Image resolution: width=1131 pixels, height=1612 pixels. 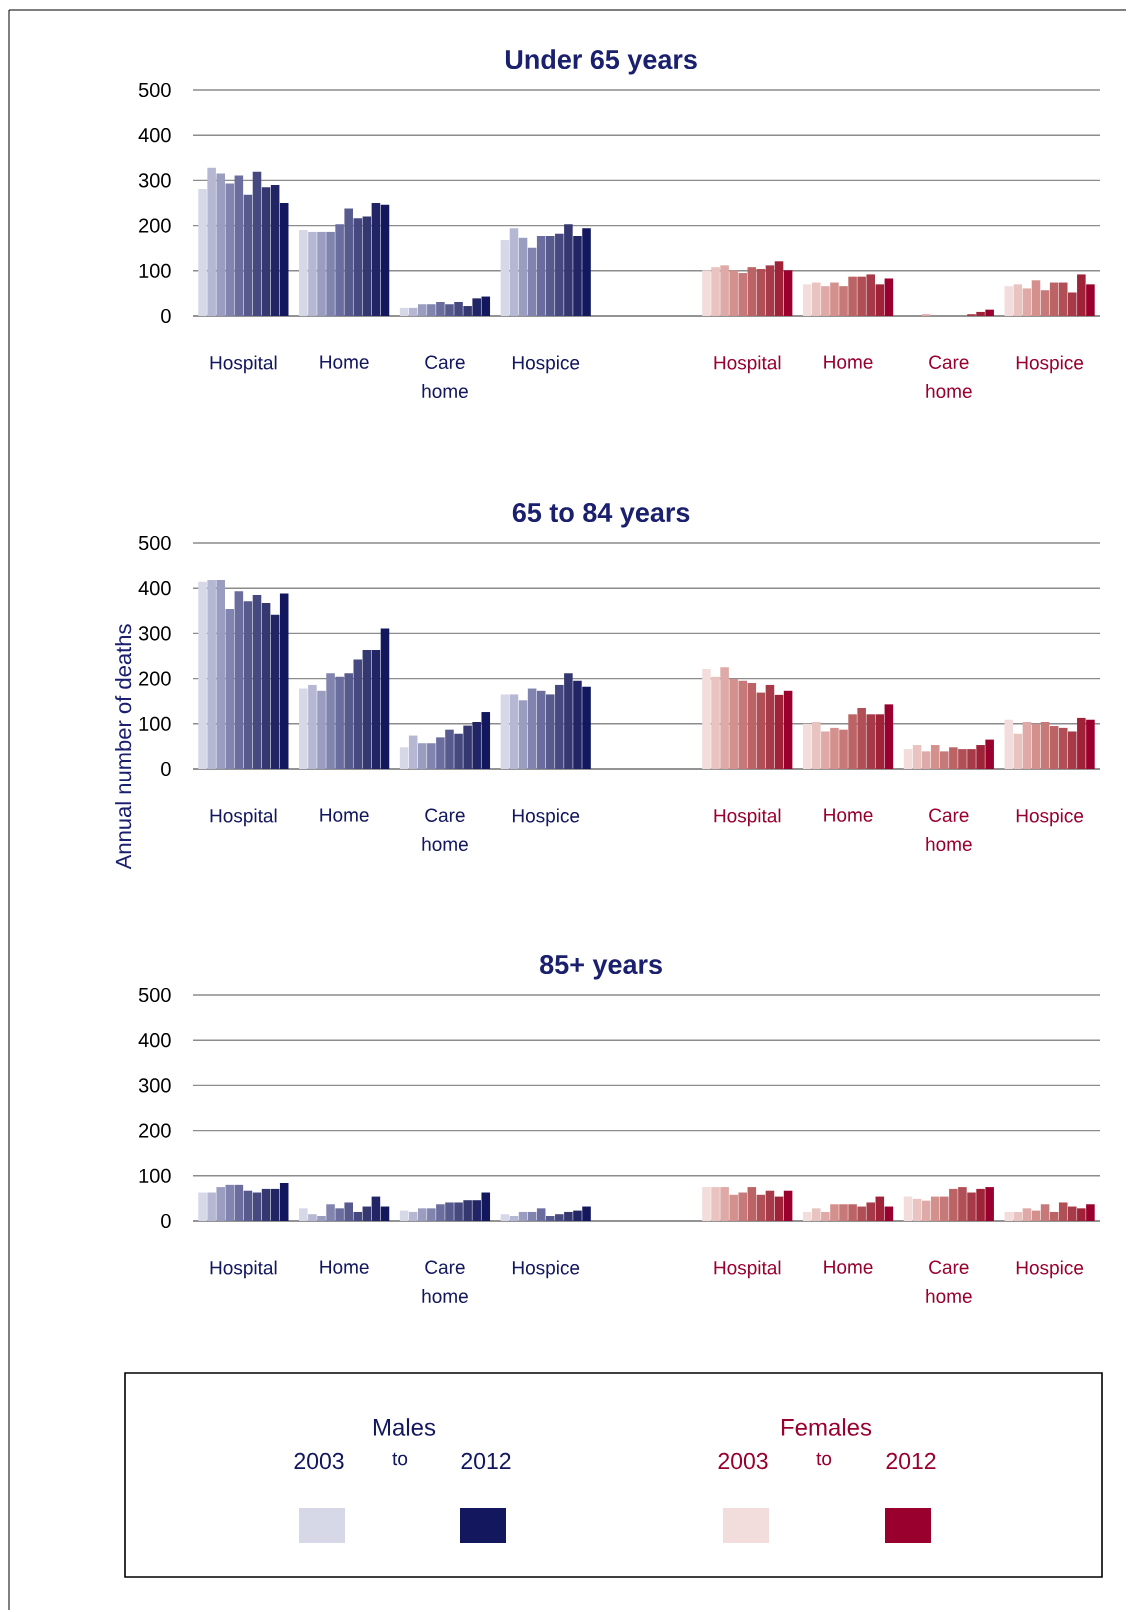 What do you see at coordinates (601, 62) in the screenshot?
I see `chart-title: Under 65 years` at bounding box center [601, 62].